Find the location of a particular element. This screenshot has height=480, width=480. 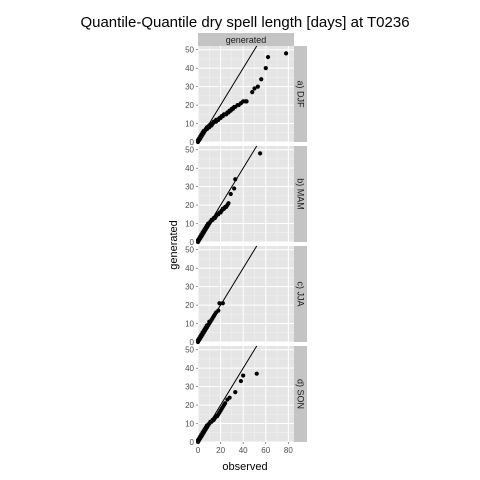

column-strip-label: generated is located at coordinates (246, 40).